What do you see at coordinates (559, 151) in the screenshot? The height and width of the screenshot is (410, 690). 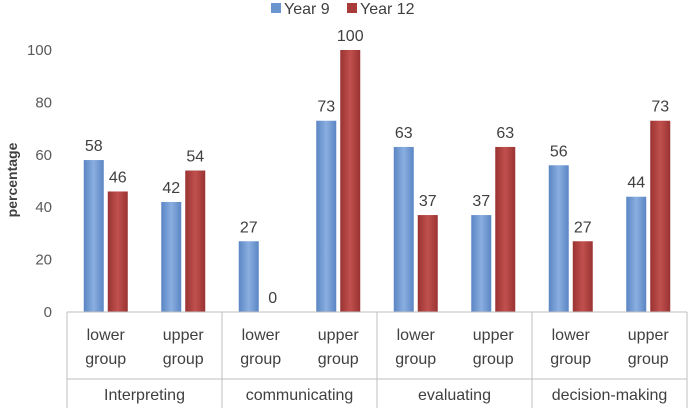 I see `data-label: 56` at bounding box center [559, 151].